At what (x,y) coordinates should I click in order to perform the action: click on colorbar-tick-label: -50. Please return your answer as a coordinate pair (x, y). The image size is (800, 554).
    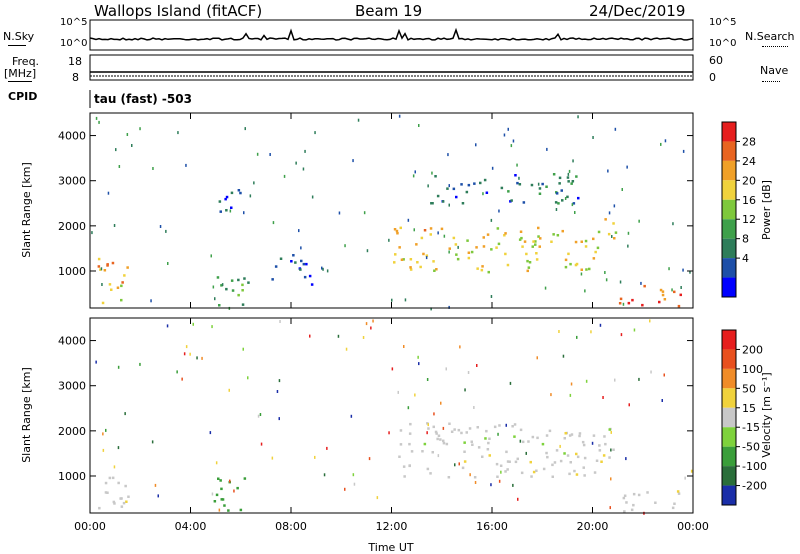
    Looking at the image, I should click on (751, 447).